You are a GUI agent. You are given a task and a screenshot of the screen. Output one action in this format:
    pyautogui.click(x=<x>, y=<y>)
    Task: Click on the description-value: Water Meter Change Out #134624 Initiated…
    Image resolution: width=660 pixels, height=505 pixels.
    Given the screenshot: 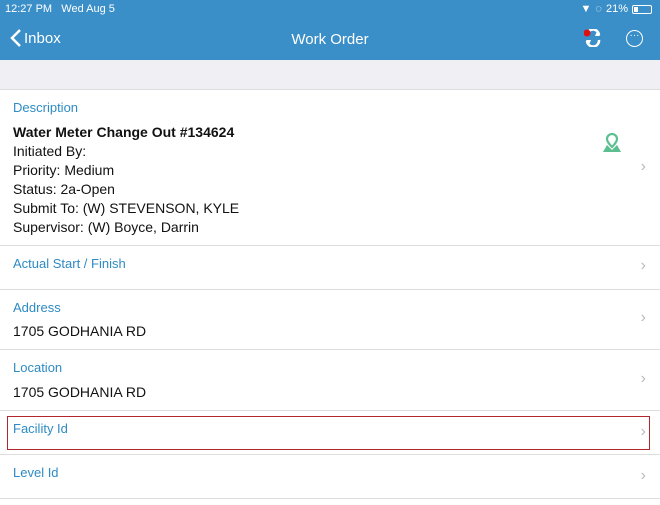 What is the action you would take?
    pyautogui.click(x=126, y=180)
    